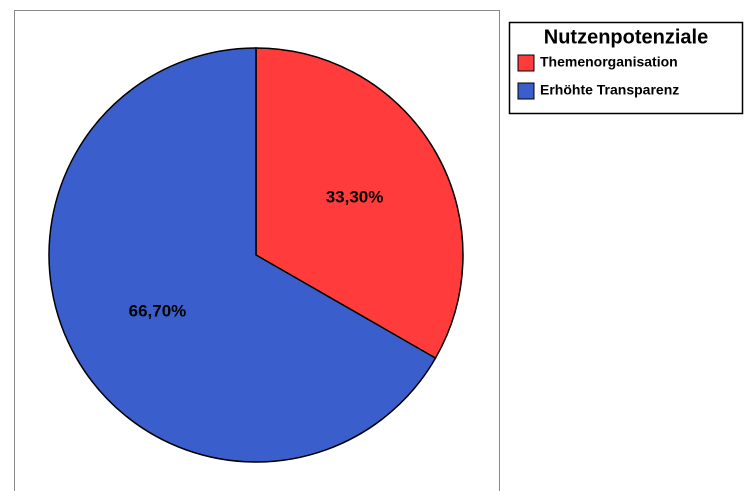  Describe the element at coordinates (158, 311) in the screenshot. I see `data-label: 66,70%` at that location.